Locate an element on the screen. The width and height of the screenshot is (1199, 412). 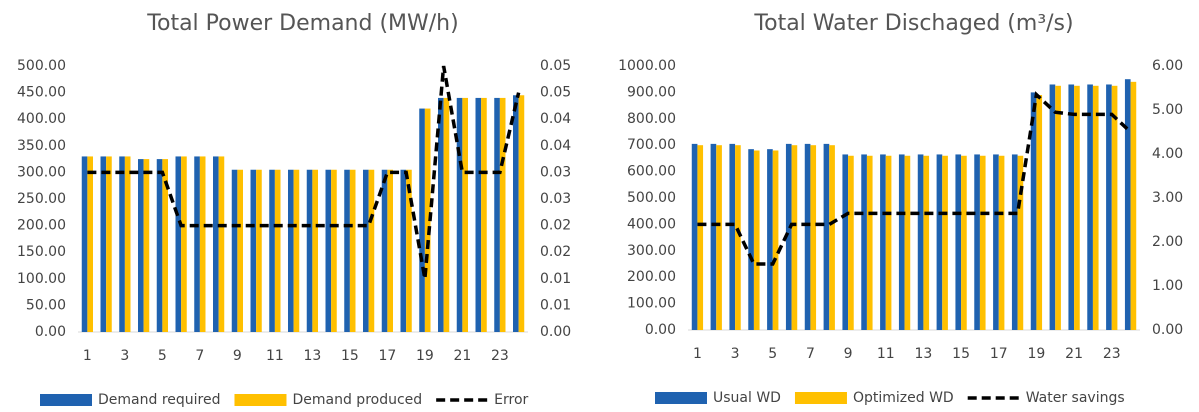
x-tick-label: 11 is located at coordinates (275, 356).